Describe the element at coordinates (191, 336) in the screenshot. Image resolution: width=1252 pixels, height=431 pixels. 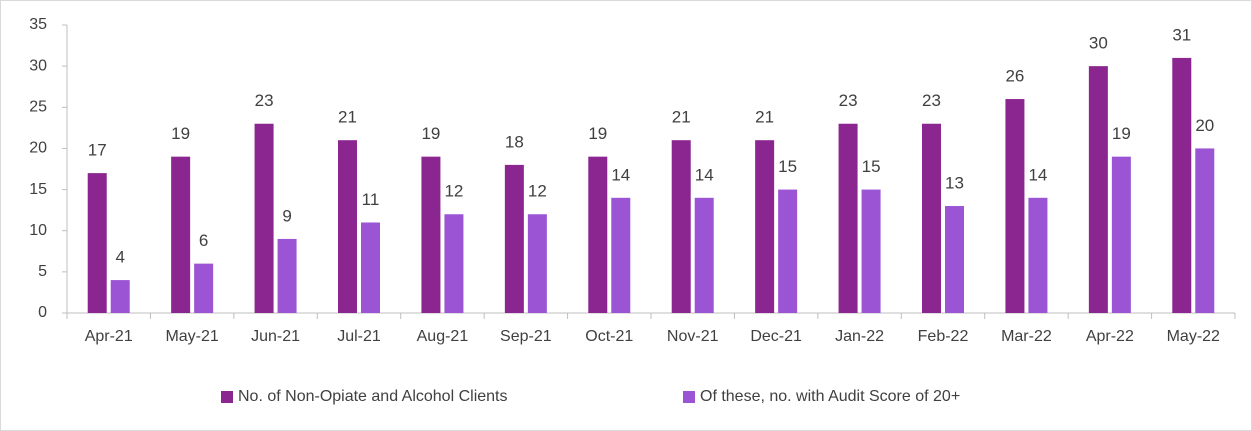
I see `x-tick-label: May-21` at that location.